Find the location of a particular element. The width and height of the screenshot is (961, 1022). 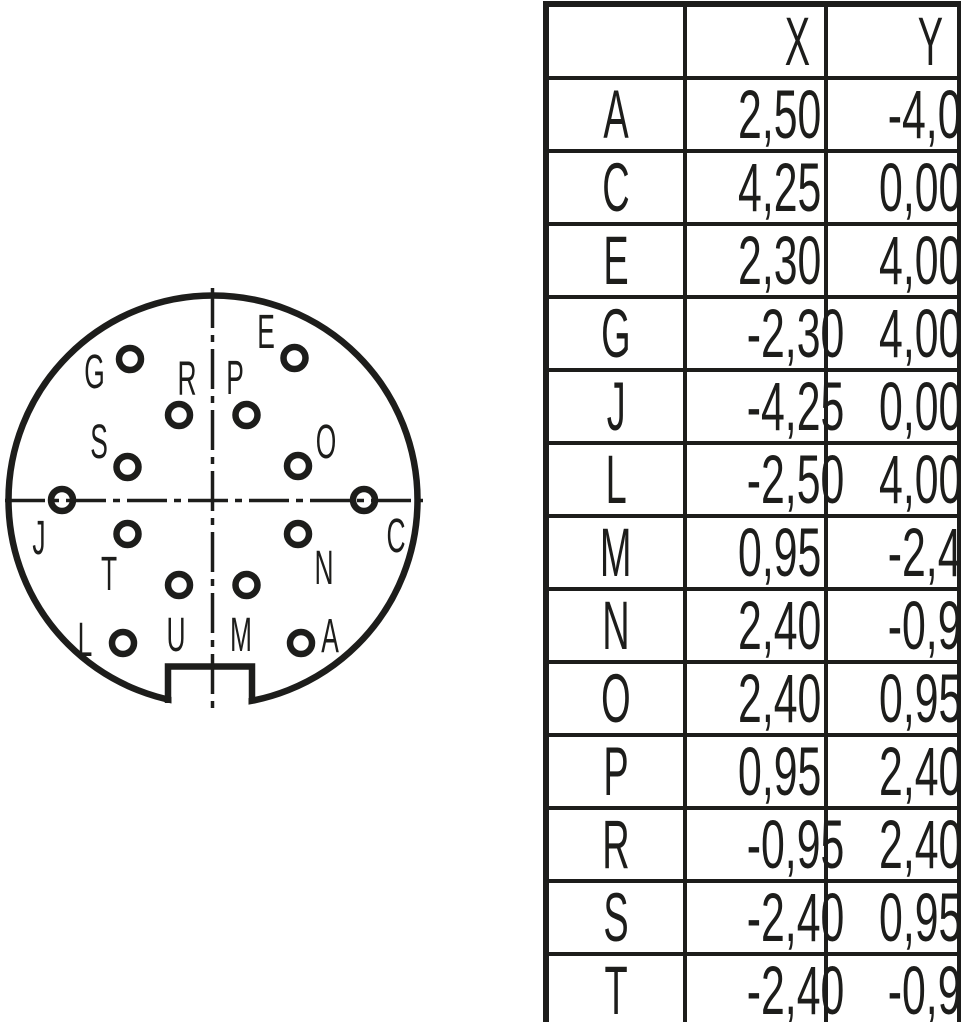

pin-label-T: T is located at coordinates (109, 574).